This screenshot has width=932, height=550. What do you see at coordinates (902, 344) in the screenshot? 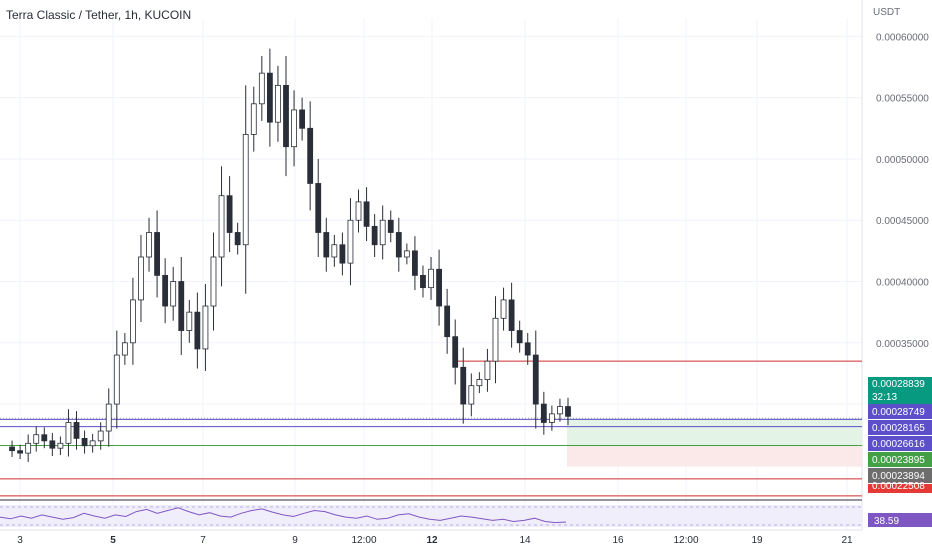
I see `y-tick-label: 0.00035000` at bounding box center [902, 344].